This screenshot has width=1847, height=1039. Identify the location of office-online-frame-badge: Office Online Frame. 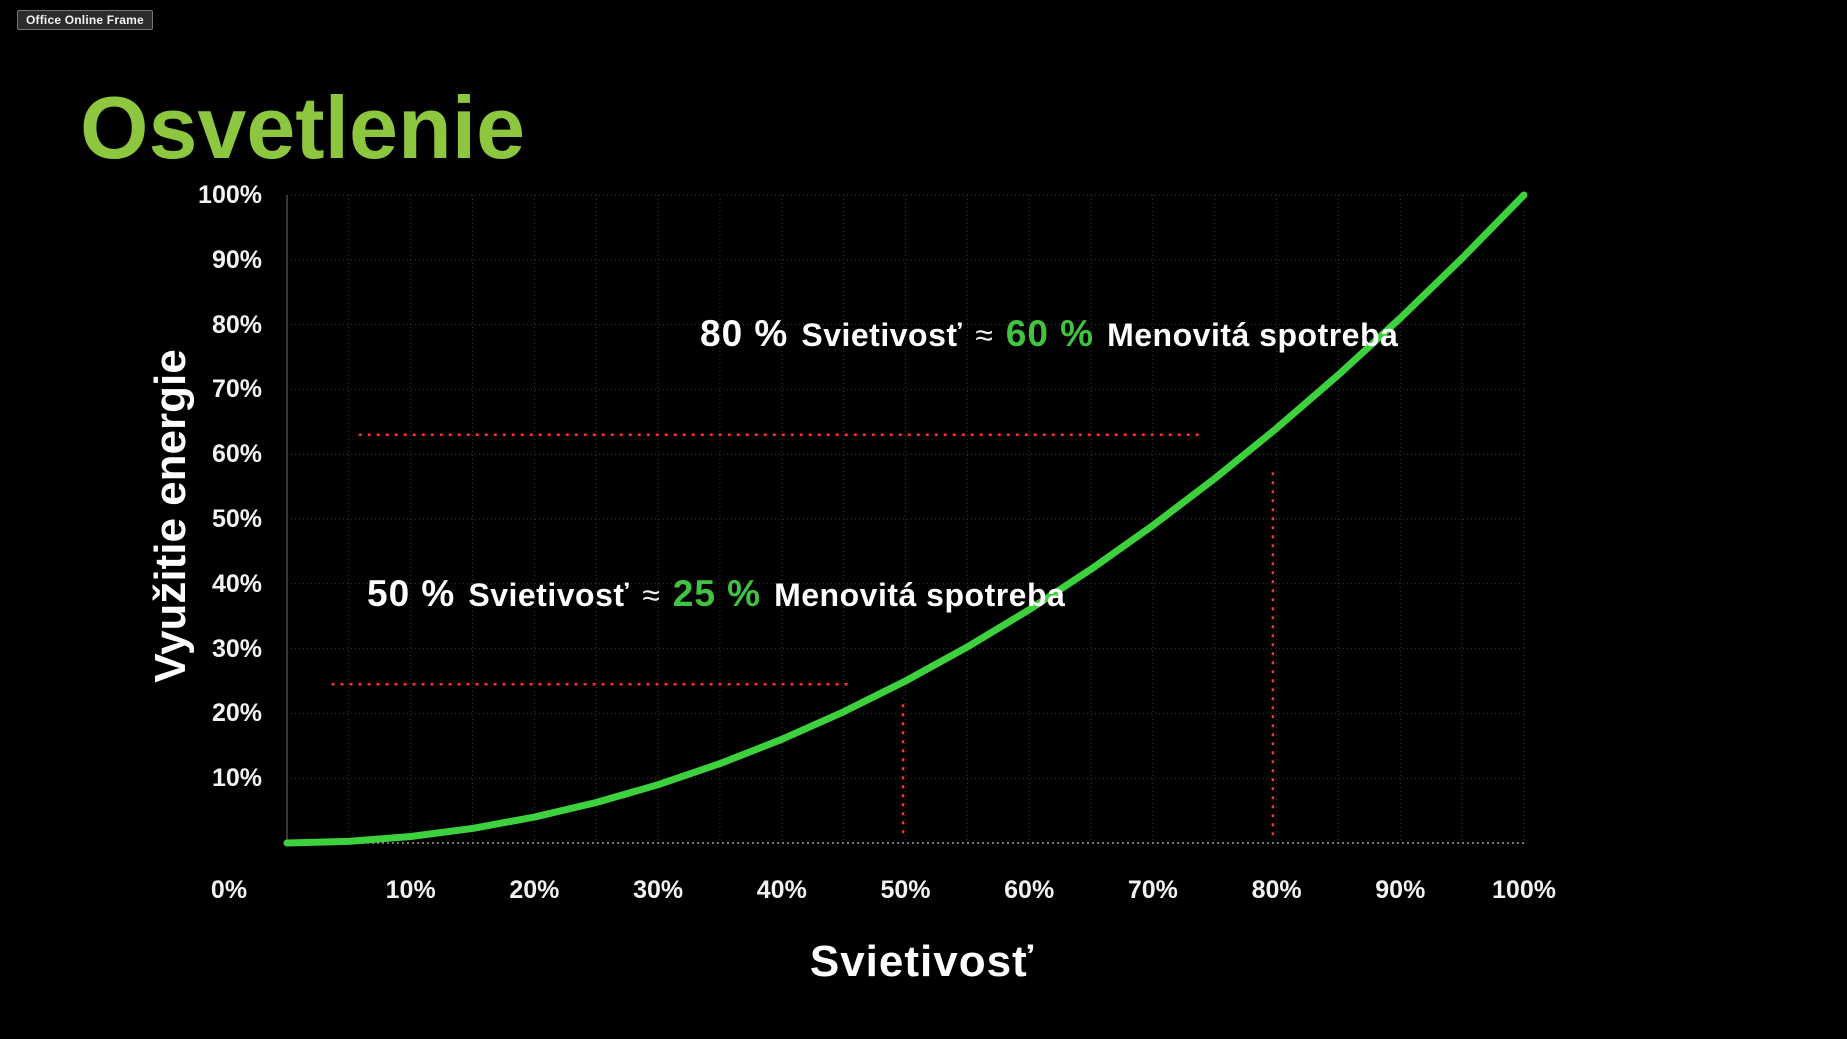
(85, 20).